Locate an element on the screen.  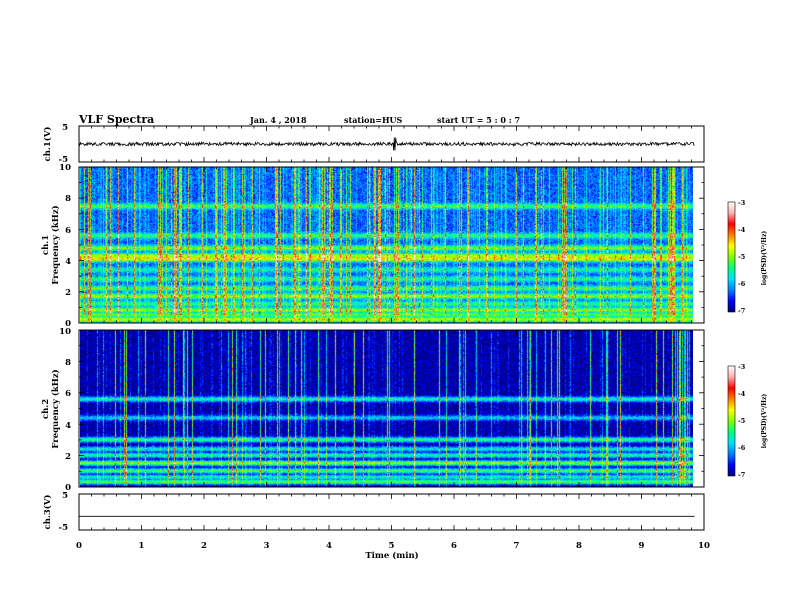
ch1-colorbar-label: log(PSD)(V²/Hz) is located at coordinates (764, 258).